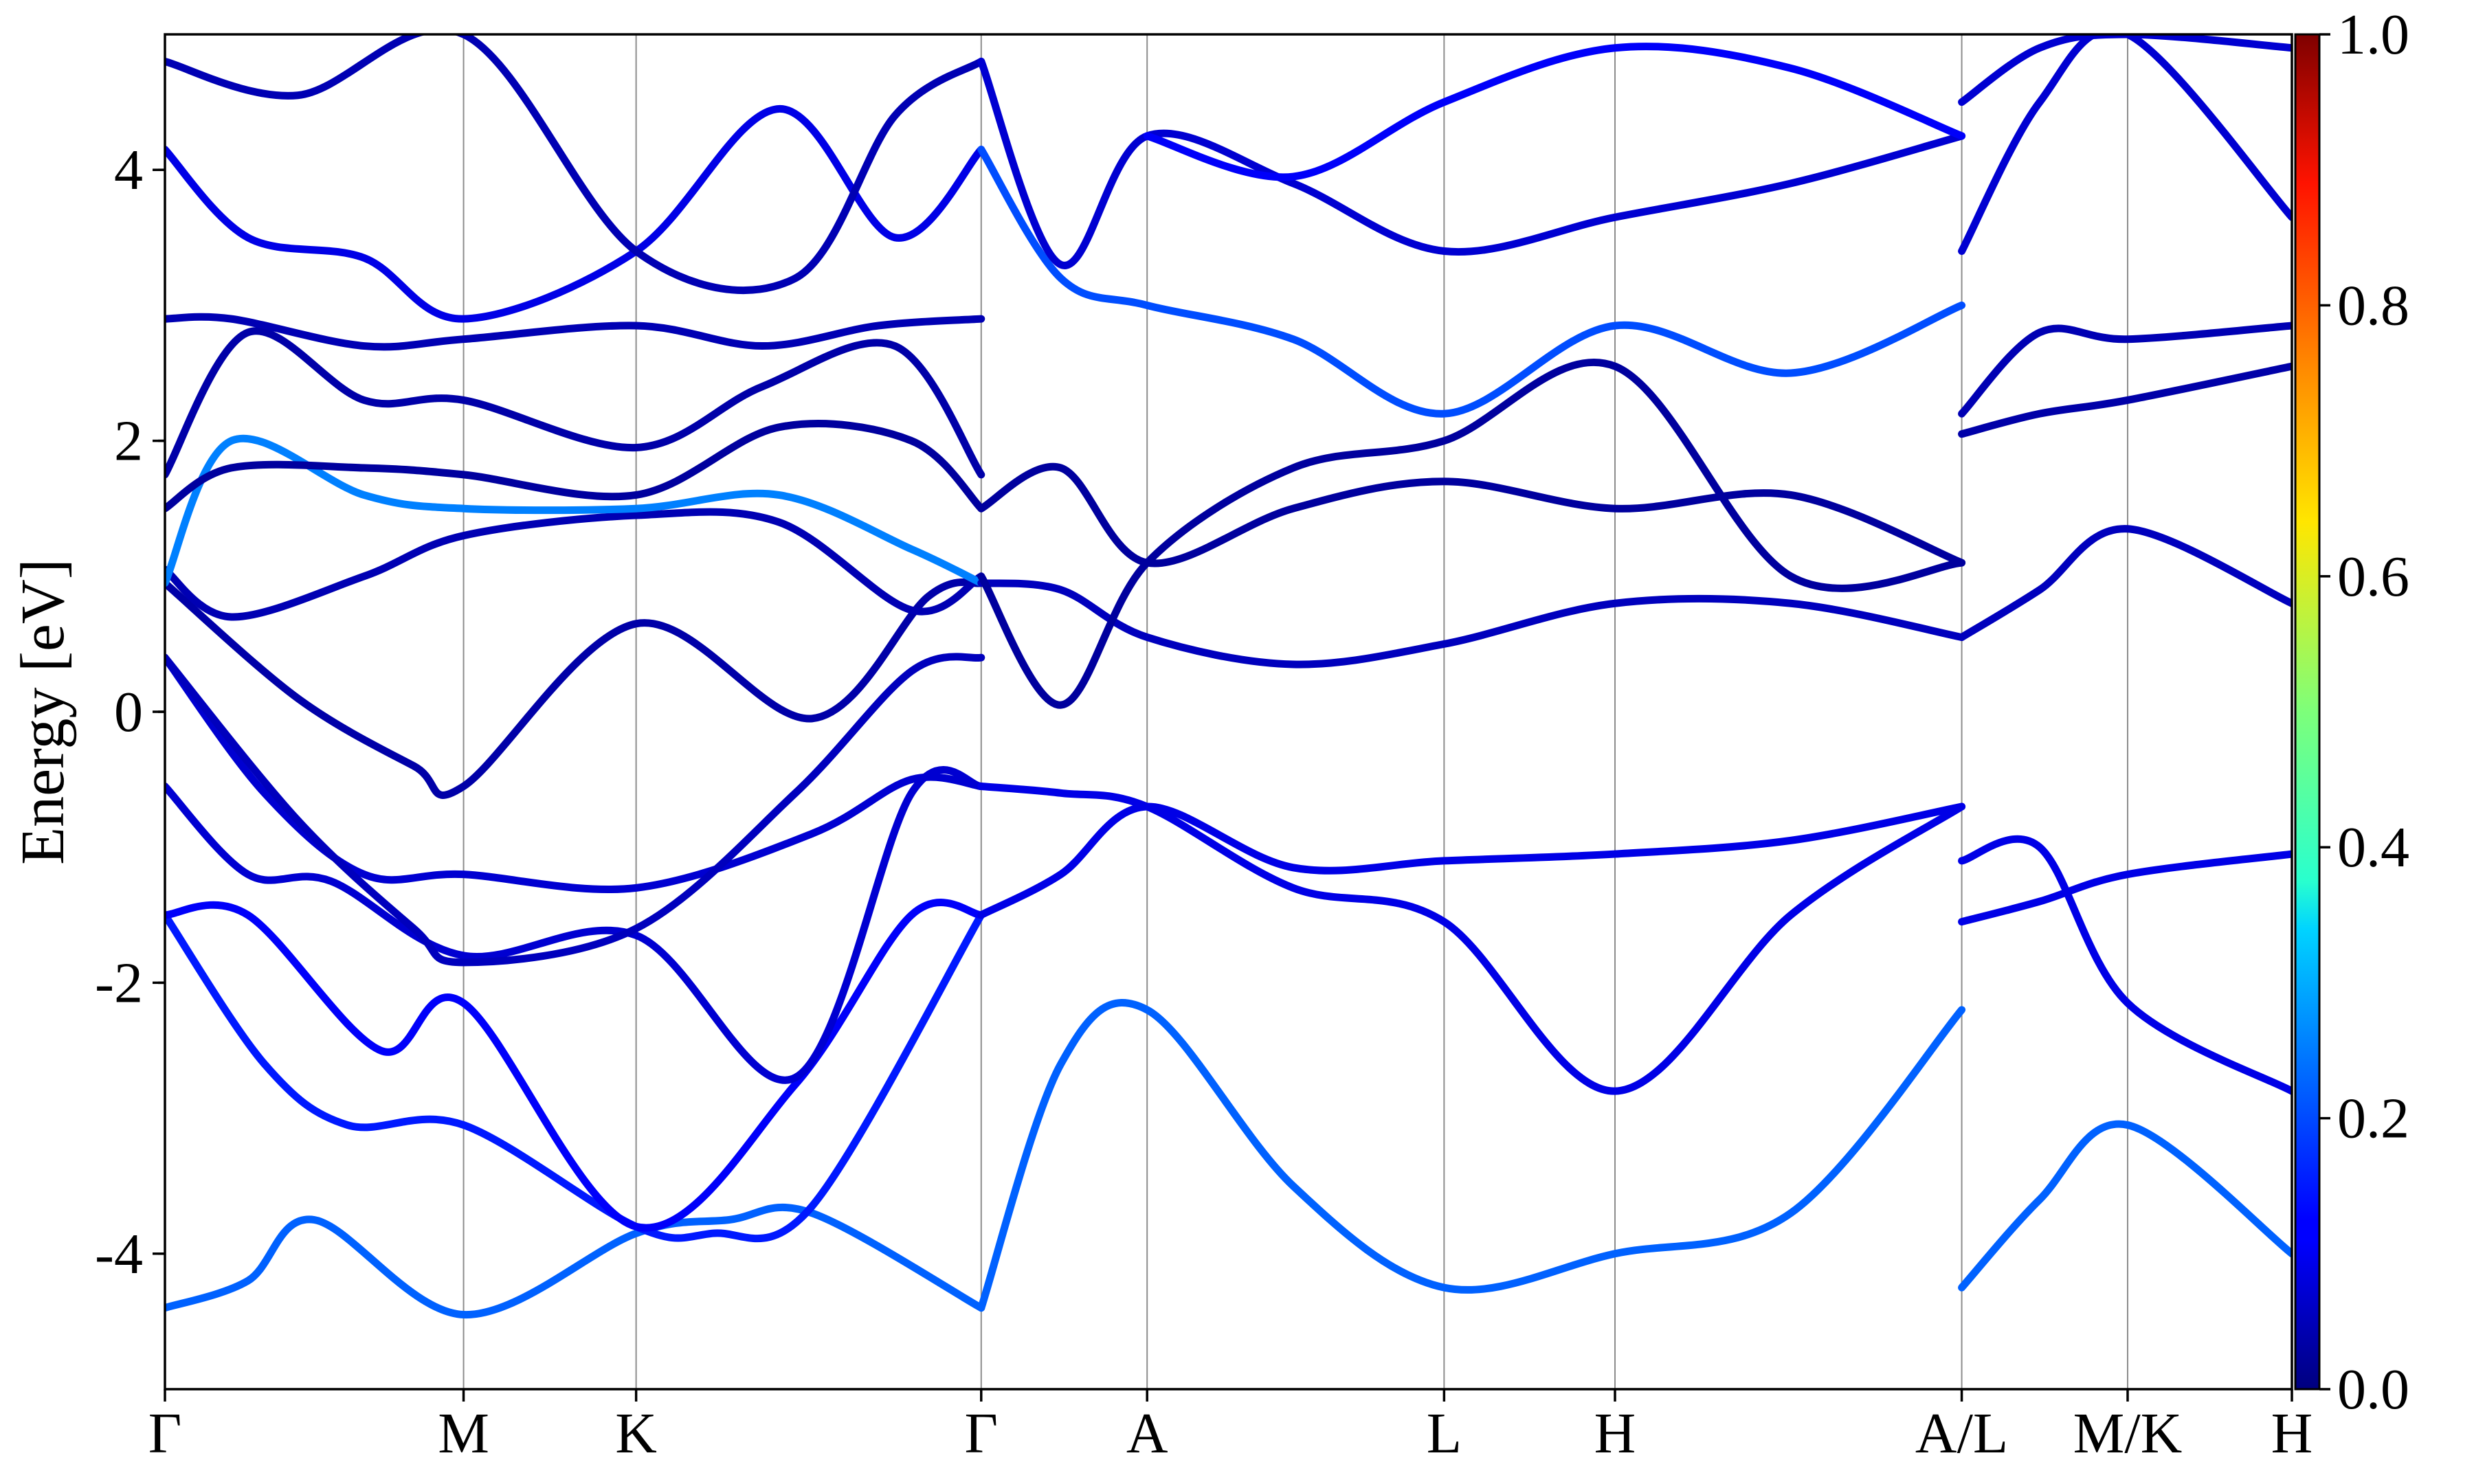 Image resolution: width=2474 pixels, height=1484 pixels. I want to click on colorbar-tick-label: 1.0, so click(2373, 35).